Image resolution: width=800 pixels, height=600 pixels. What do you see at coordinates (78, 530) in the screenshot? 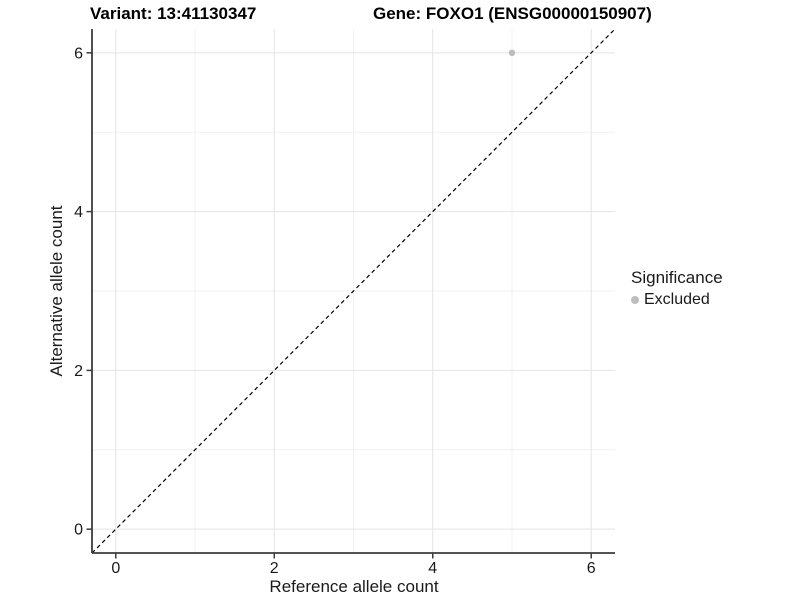
I see `y-tick-label: 0` at bounding box center [78, 530].